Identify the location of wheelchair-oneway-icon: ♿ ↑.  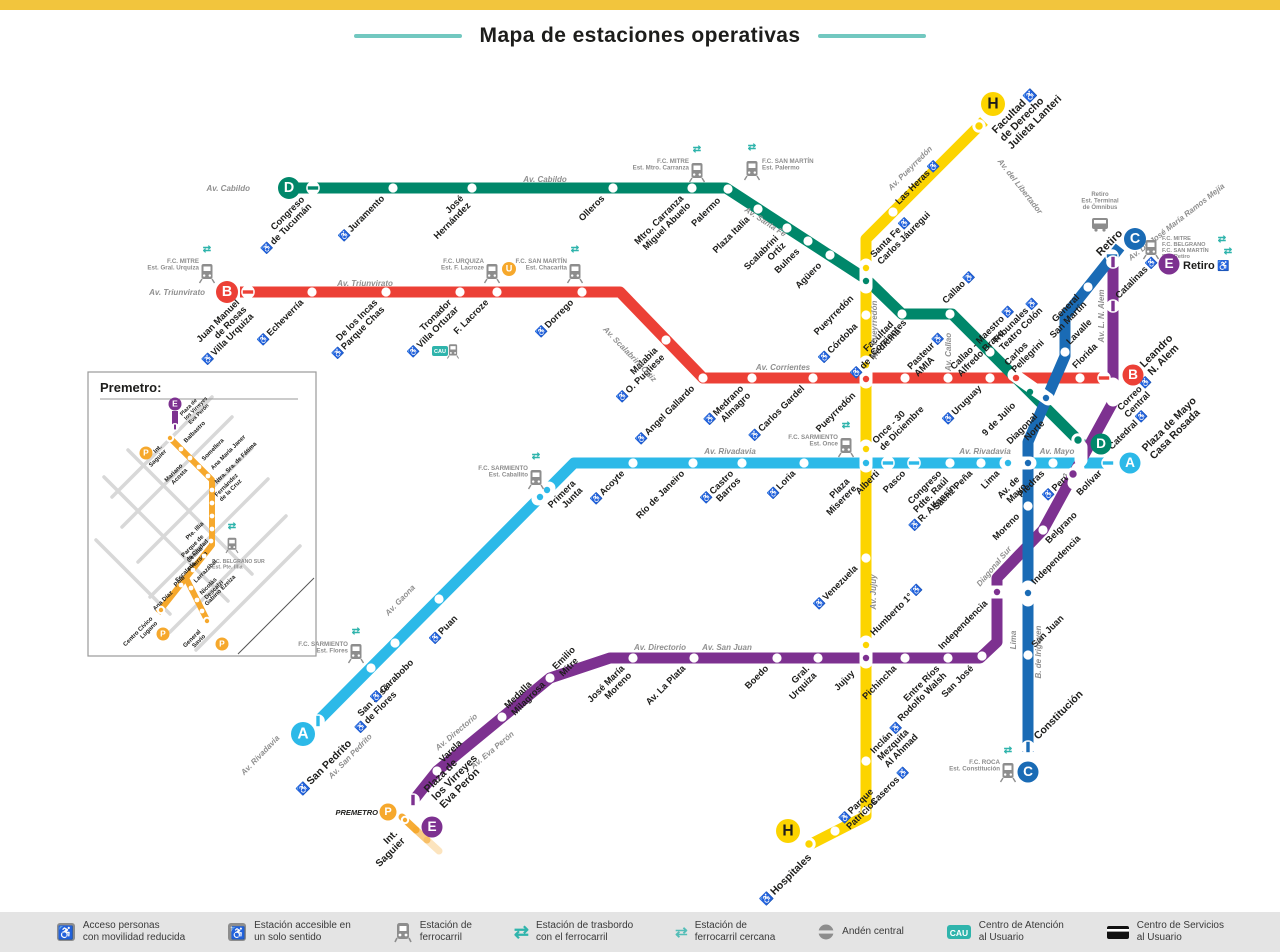
(237, 932).